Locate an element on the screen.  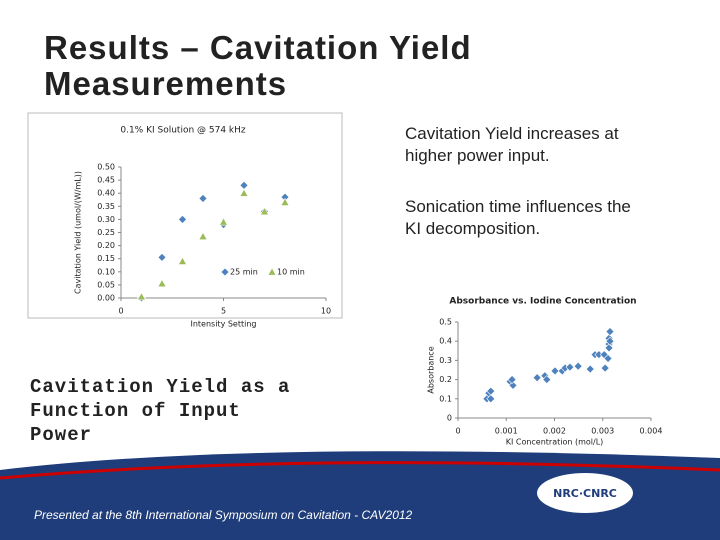
x-tick-label: 0.003 is located at coordinates (602, 431).